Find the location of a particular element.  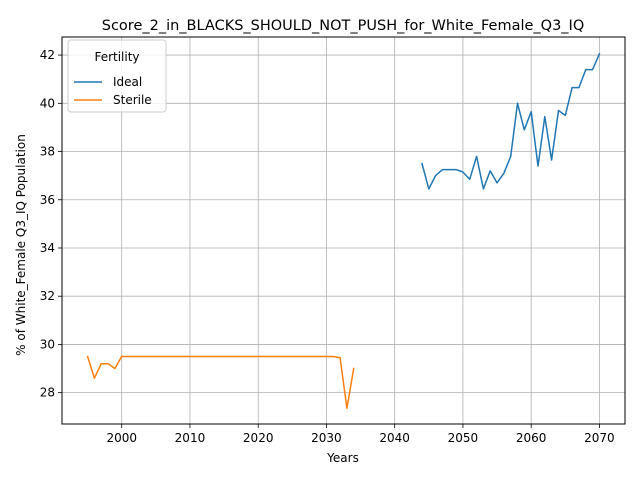

x-axis-label: Years is located at coordinates (342, 458).